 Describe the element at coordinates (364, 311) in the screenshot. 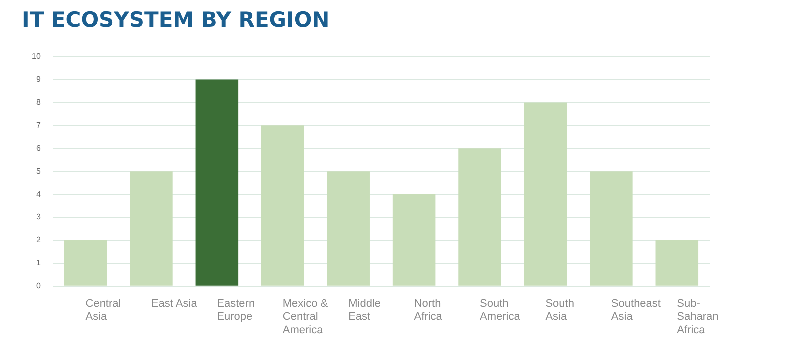

I see `x-tick-label: Middle East` at that location.